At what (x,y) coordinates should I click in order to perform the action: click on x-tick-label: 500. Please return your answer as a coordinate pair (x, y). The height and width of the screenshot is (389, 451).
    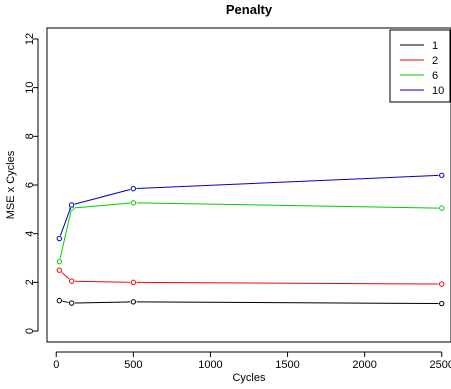
    Looking at the image, I should click on (133, 365).